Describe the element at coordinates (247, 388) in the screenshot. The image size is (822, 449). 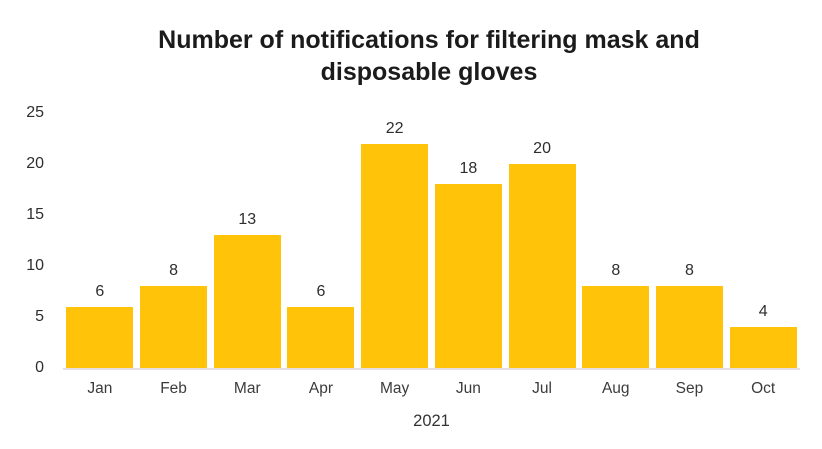
I see `x-tick-label: Mar` at that location.